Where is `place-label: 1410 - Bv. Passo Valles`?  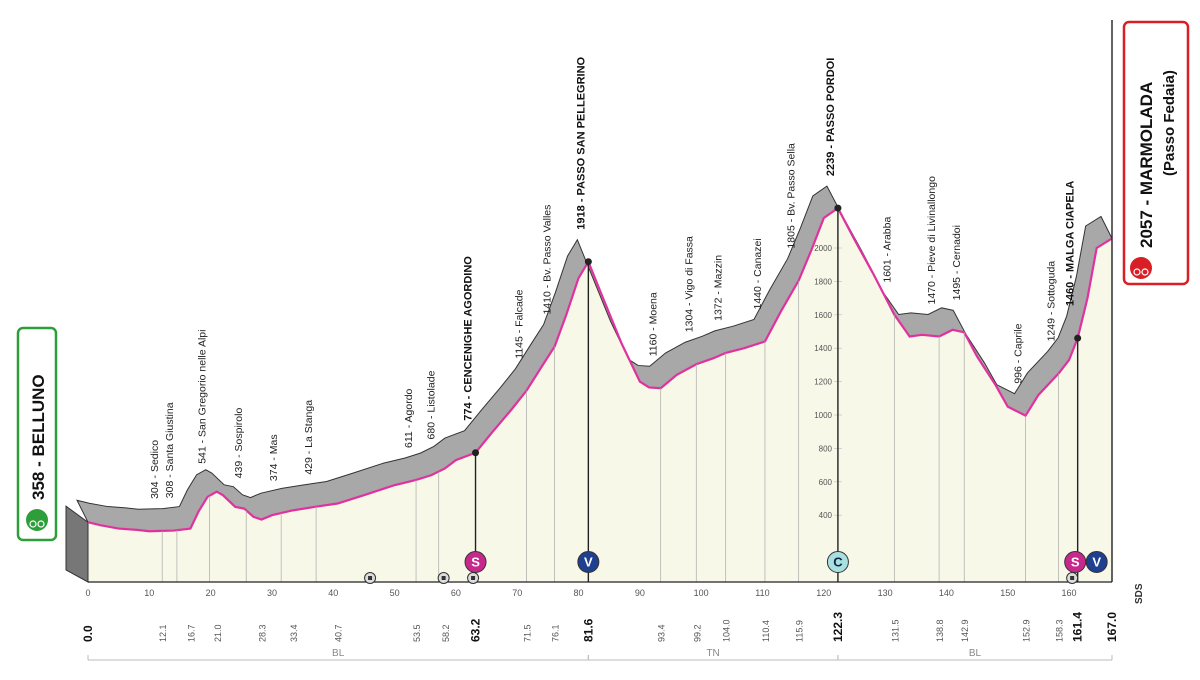 place-label: 1410 - Bv. Passo Valles is located at coordinates (548, 260).